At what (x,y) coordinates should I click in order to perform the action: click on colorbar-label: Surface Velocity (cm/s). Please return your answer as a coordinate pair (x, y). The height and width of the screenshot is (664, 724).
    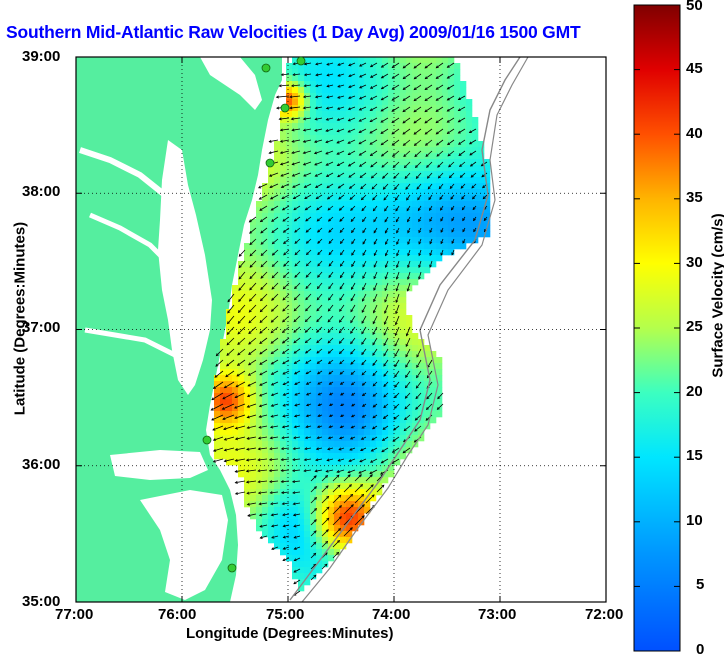
    Looking at the image, I should click on (717, 296).